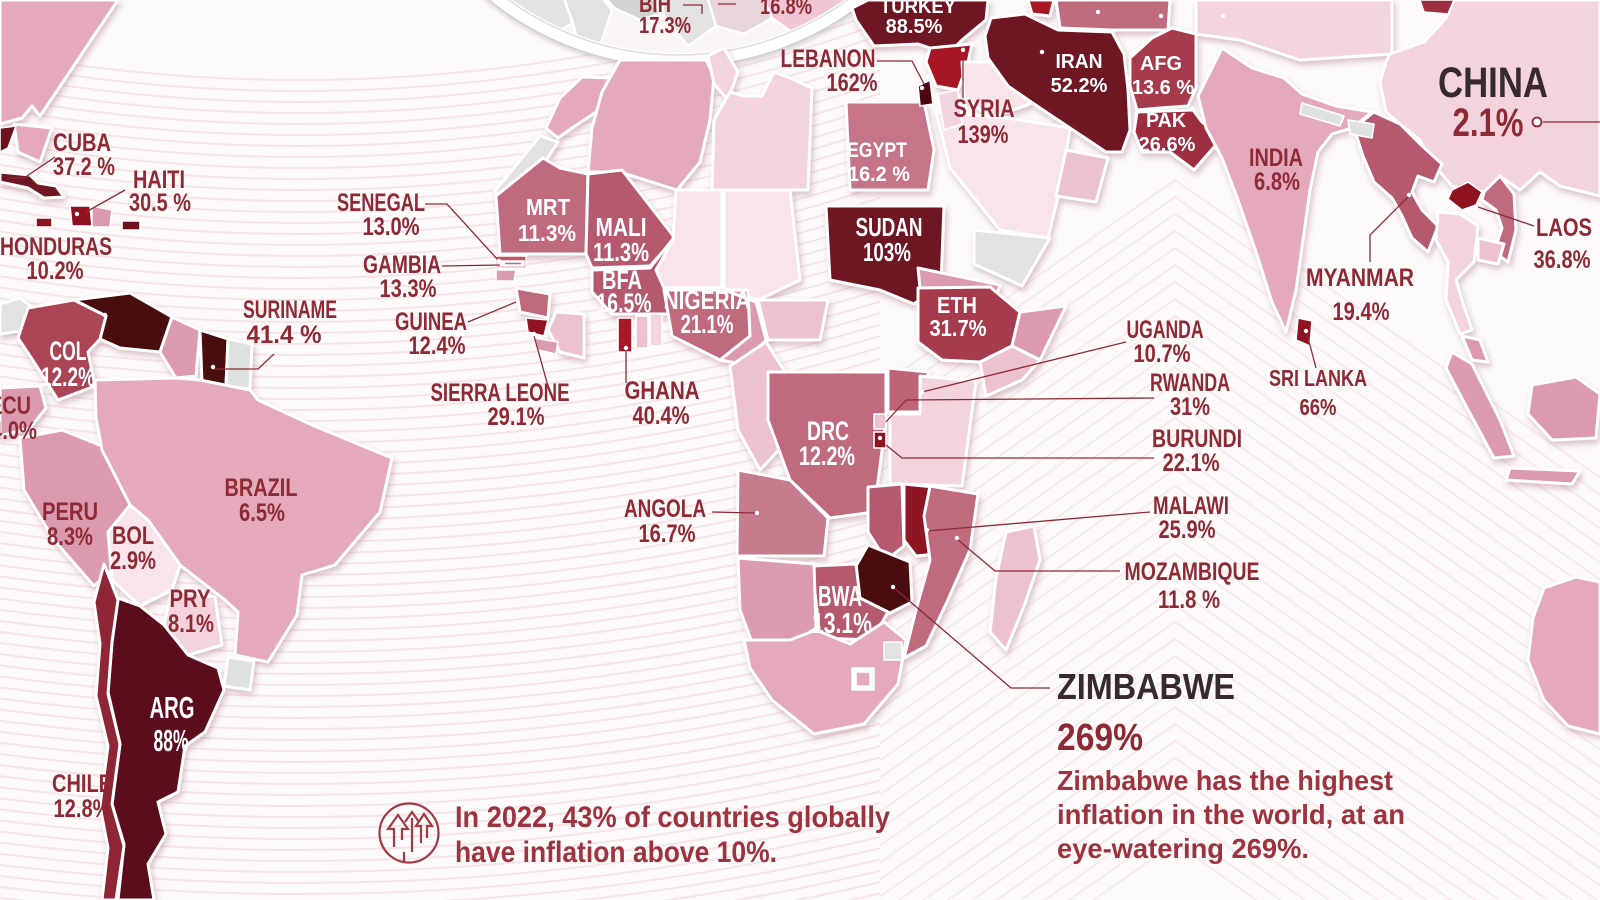  I want to click on svg-text: 41.4 %, so click(284, 335).